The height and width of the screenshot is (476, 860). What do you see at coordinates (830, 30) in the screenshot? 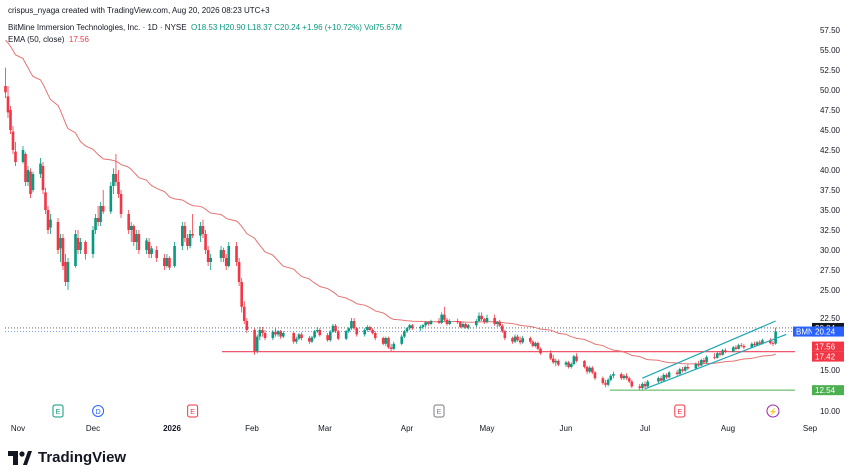
I see `y-tick-label: 57.50` at bounding box center [830, 30].